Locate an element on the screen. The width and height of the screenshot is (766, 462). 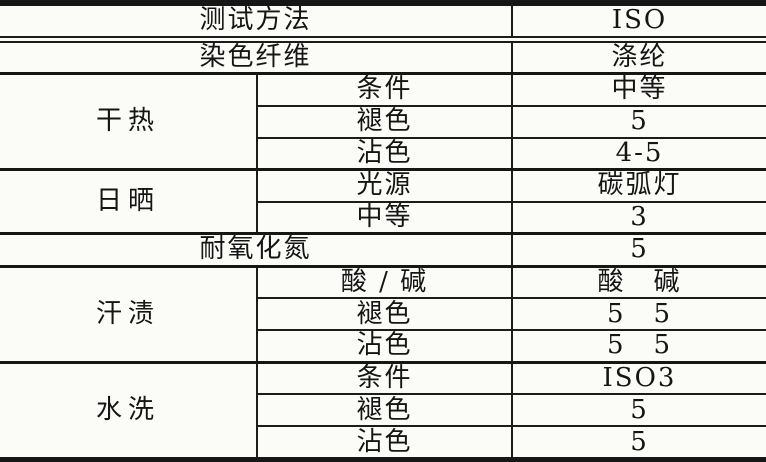
dry-heat-fading-label: 褪色 is located at coordinates (384, 122).